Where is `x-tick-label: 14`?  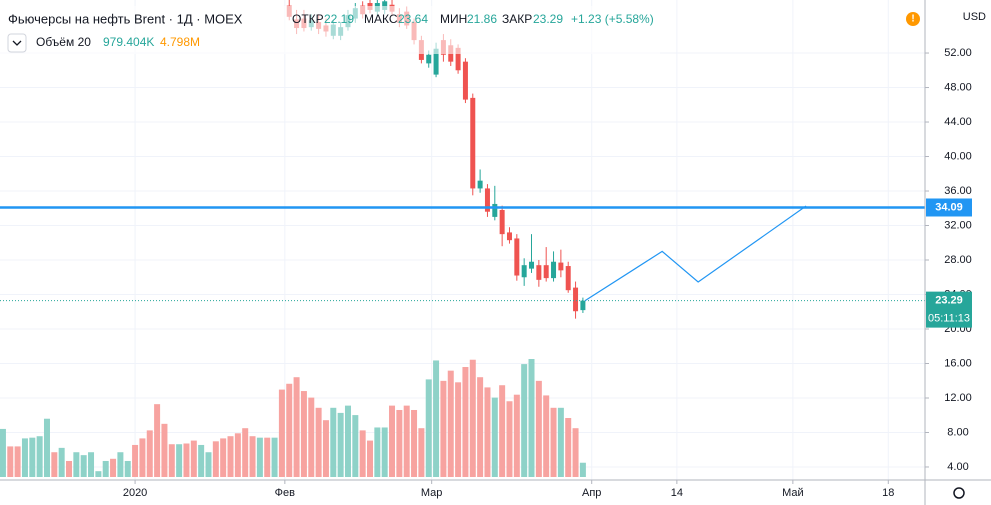
x-tick-label: 14 is located at coordinates (677, 493).